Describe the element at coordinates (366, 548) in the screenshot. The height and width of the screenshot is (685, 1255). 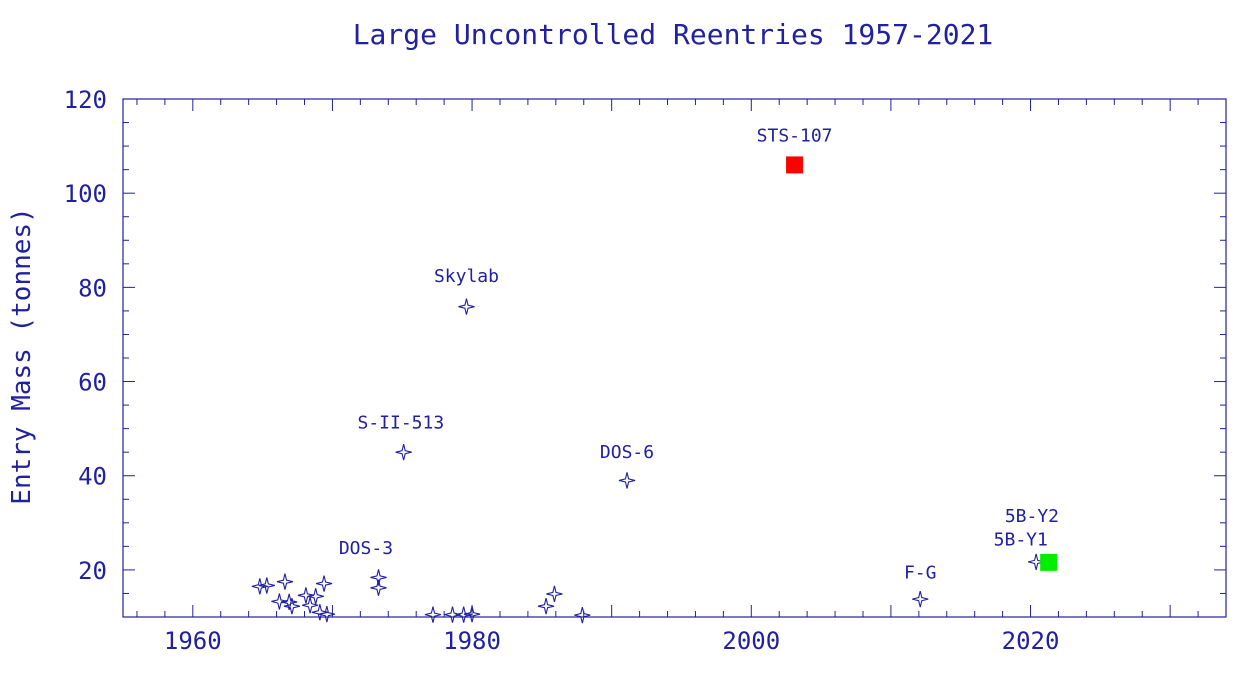
I see `point-annotation: DOS-3` at that location.